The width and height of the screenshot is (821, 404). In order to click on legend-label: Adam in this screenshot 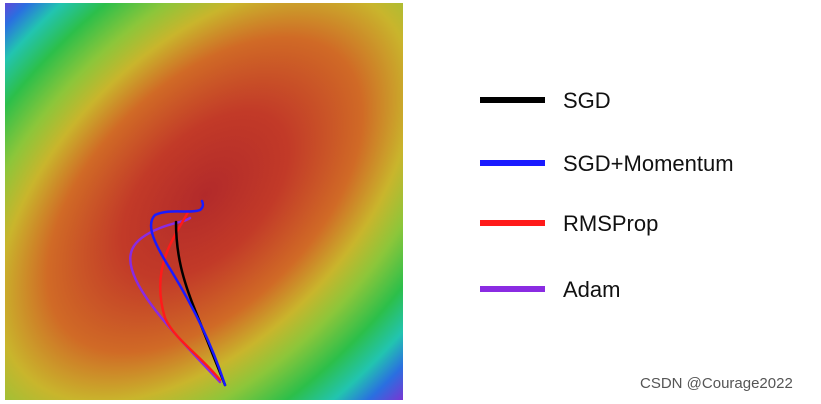, I will do `click(591, 289)`.